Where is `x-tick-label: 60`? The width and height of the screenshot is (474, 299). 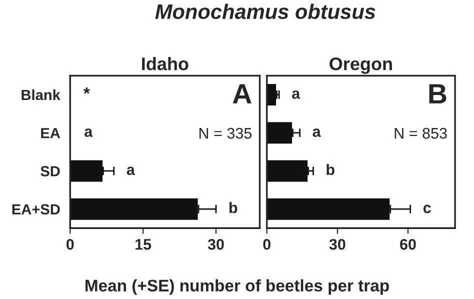
x-tick-label: 60 is located at coordinates (408, 244).